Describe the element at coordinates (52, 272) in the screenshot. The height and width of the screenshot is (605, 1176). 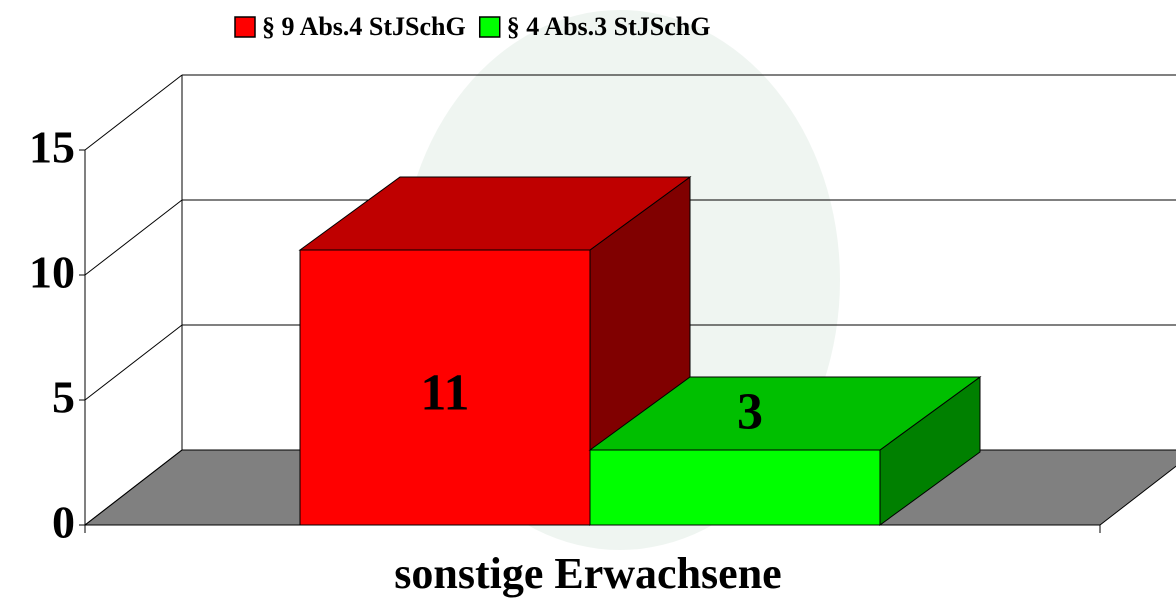
I see `y-tick-label: 10` at that location.